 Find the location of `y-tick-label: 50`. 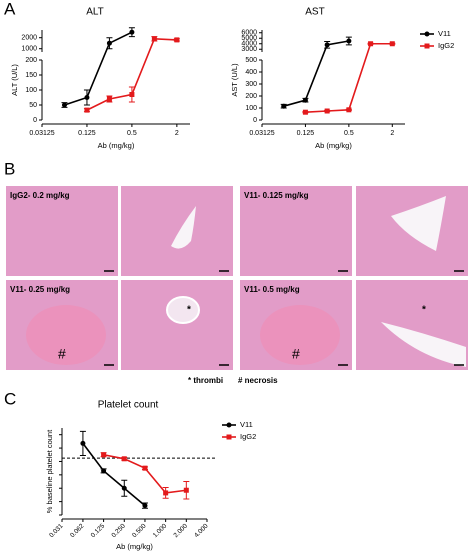

y-tick-label: 50 is located at coordinates (33, 105).